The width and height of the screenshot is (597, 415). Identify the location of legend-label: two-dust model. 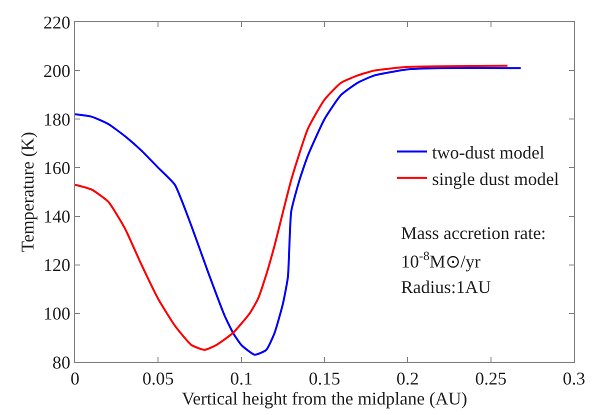
(488, 152).